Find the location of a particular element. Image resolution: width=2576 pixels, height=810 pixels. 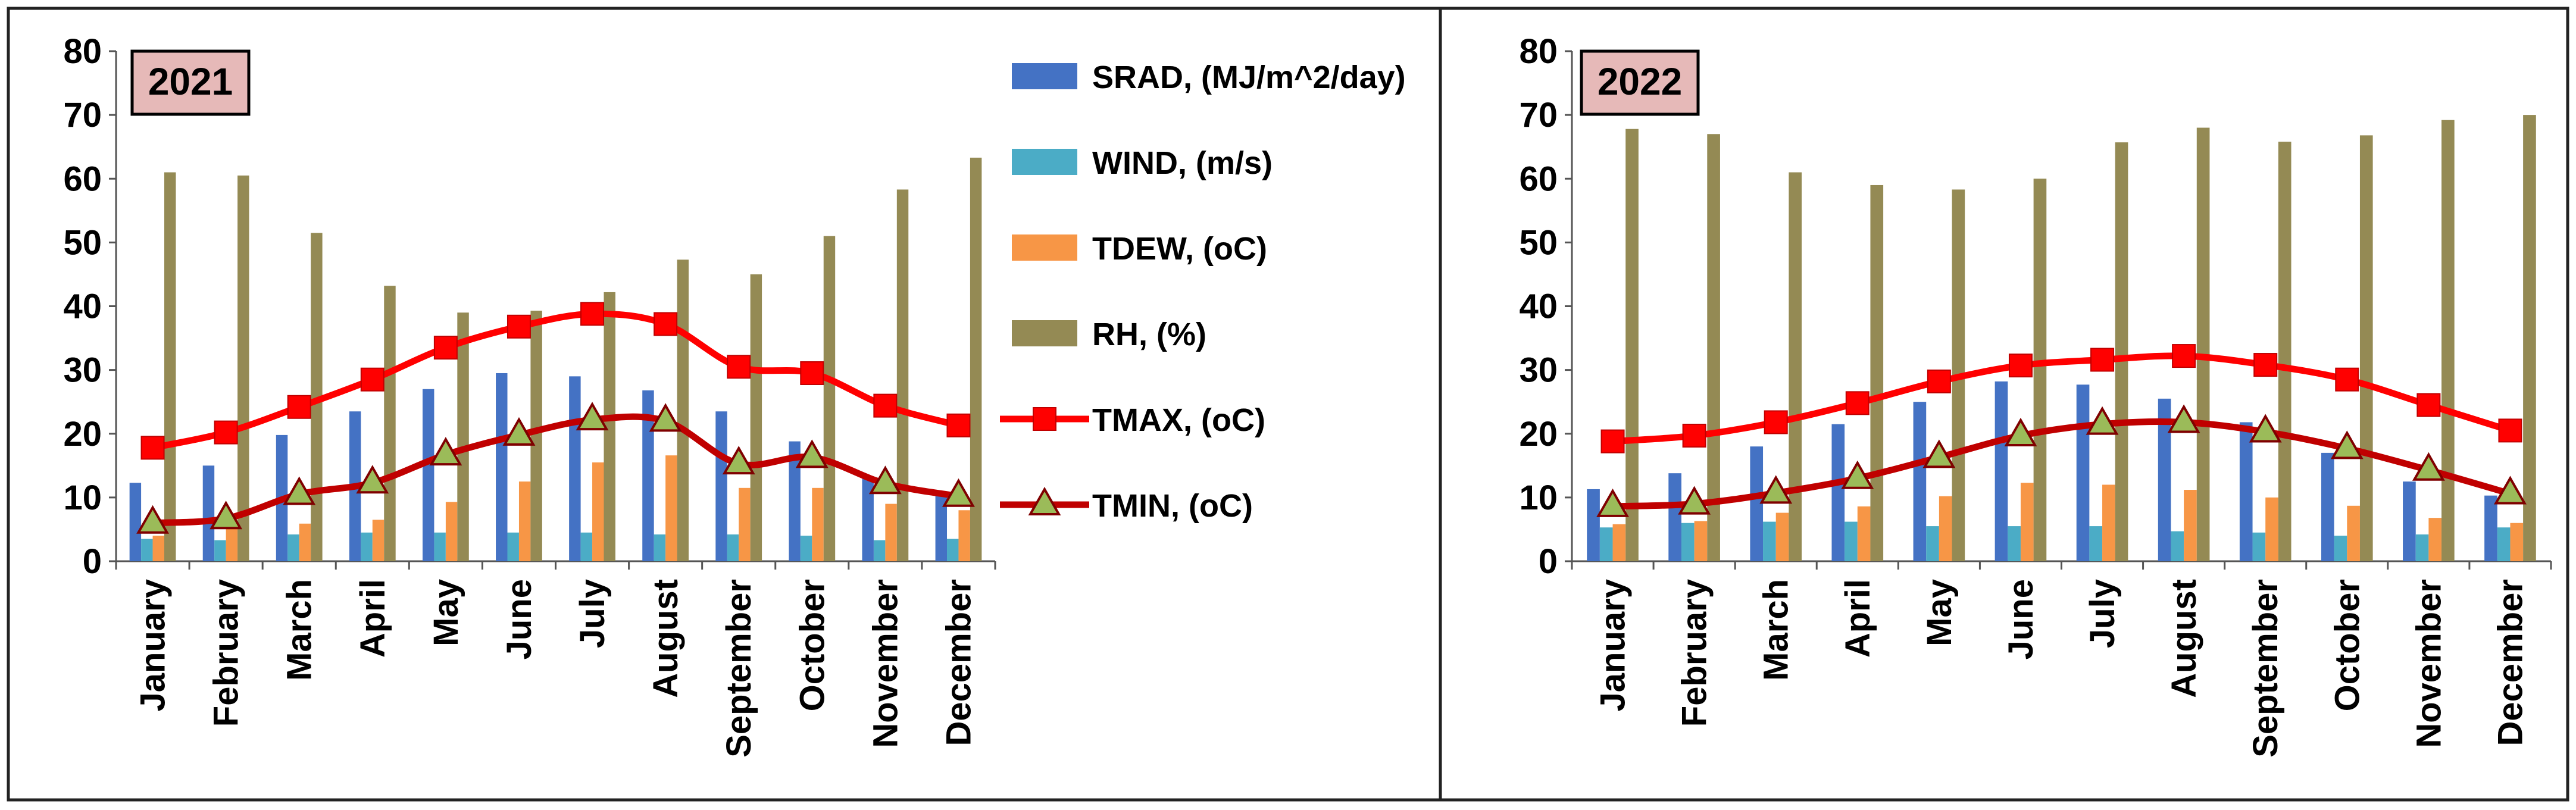

y-tick-label: 80 is located at coordinates (1538, 51).